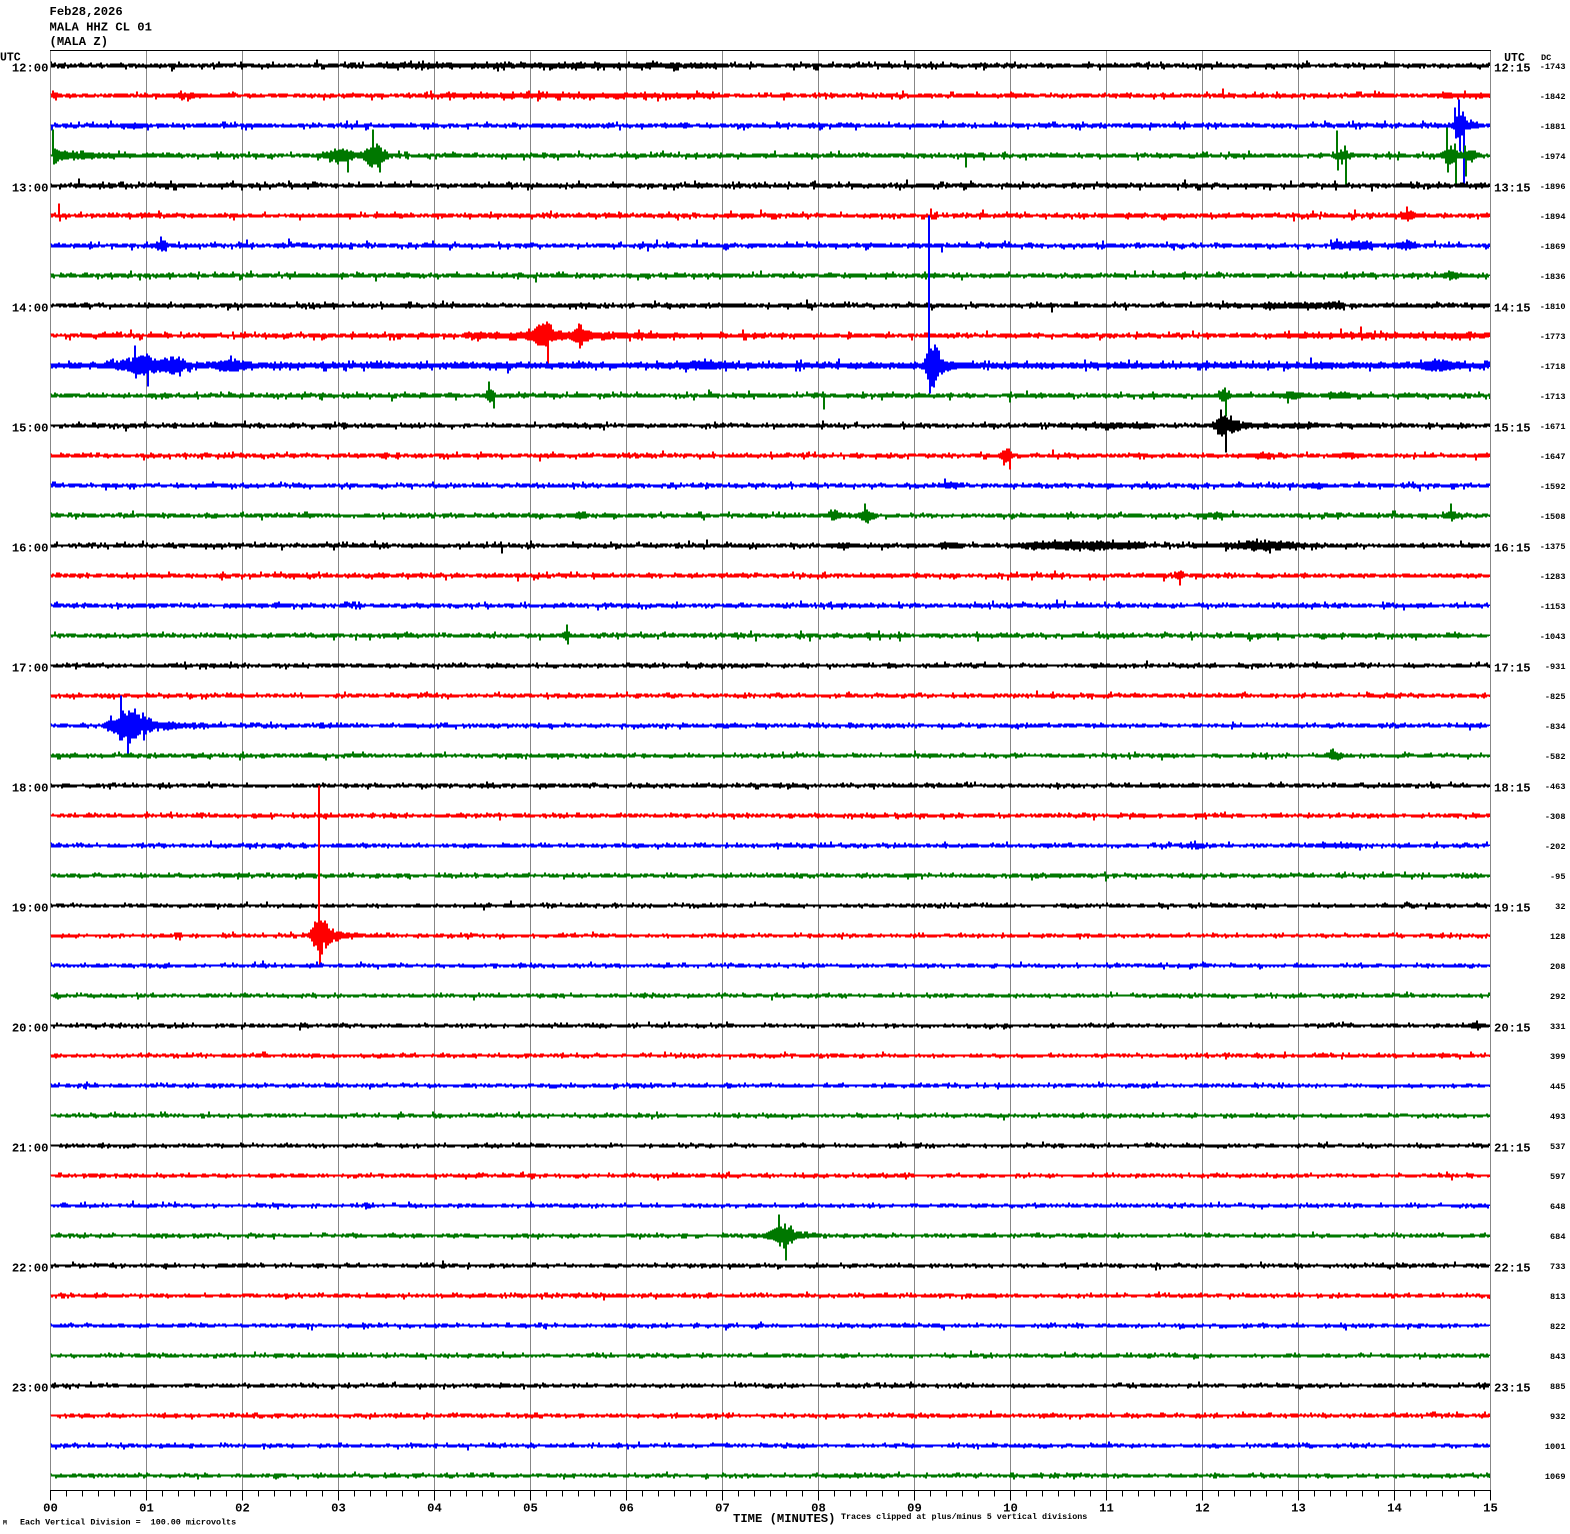 The image size is (1570, 1534). Describe the element at coordinates (30, 428) in the screenshot. I see `svg-text: 15:00` at that location.